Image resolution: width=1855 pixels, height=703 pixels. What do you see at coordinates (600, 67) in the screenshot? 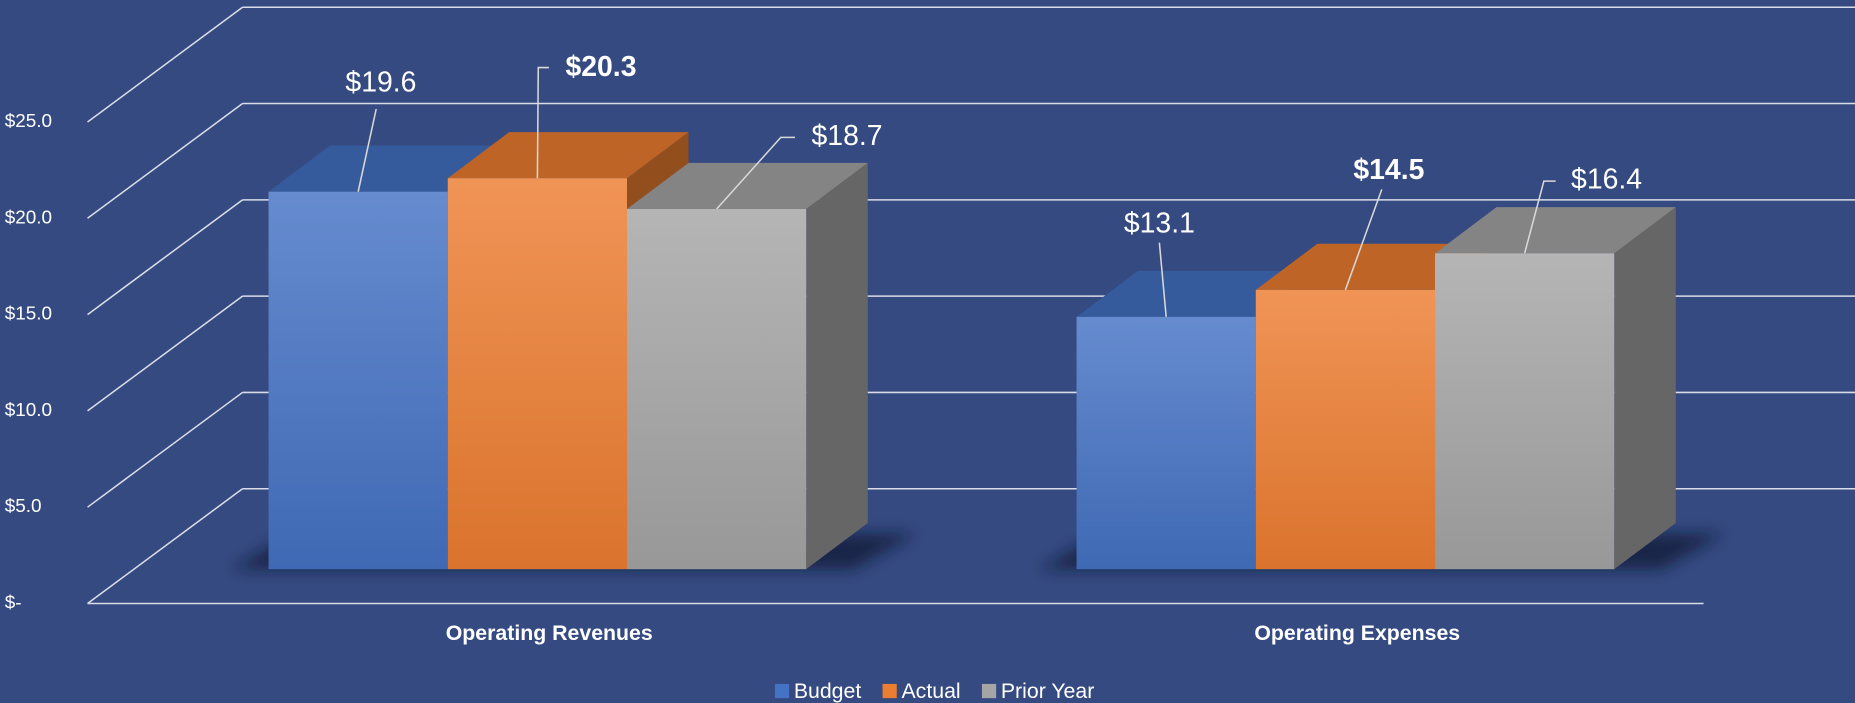
I see `data-label: $20.3` at bounding box center [600, 67].